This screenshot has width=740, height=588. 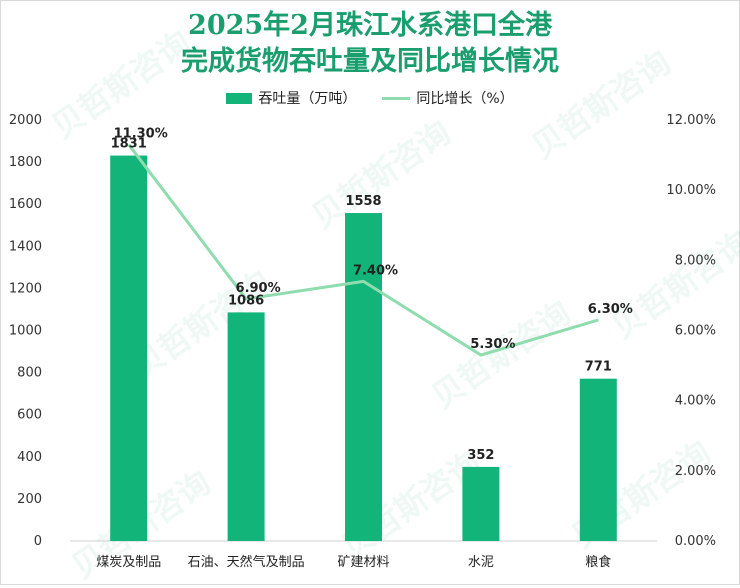 What do you see at coordinates (29, 457) in the screenshot?
I see `y-left-tick-label: 400` at bounding box center [29, 457].